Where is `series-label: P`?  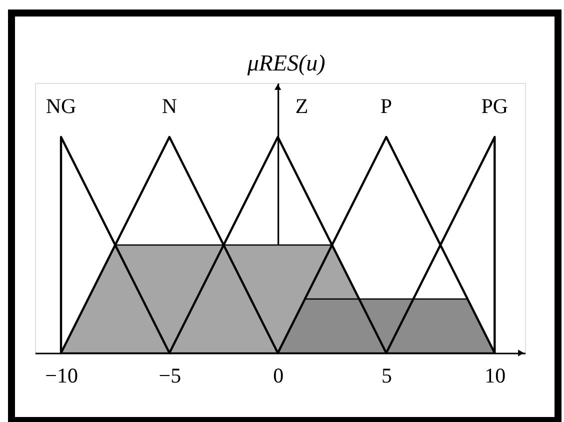 series-label: P is located at coordinates (386, 106).